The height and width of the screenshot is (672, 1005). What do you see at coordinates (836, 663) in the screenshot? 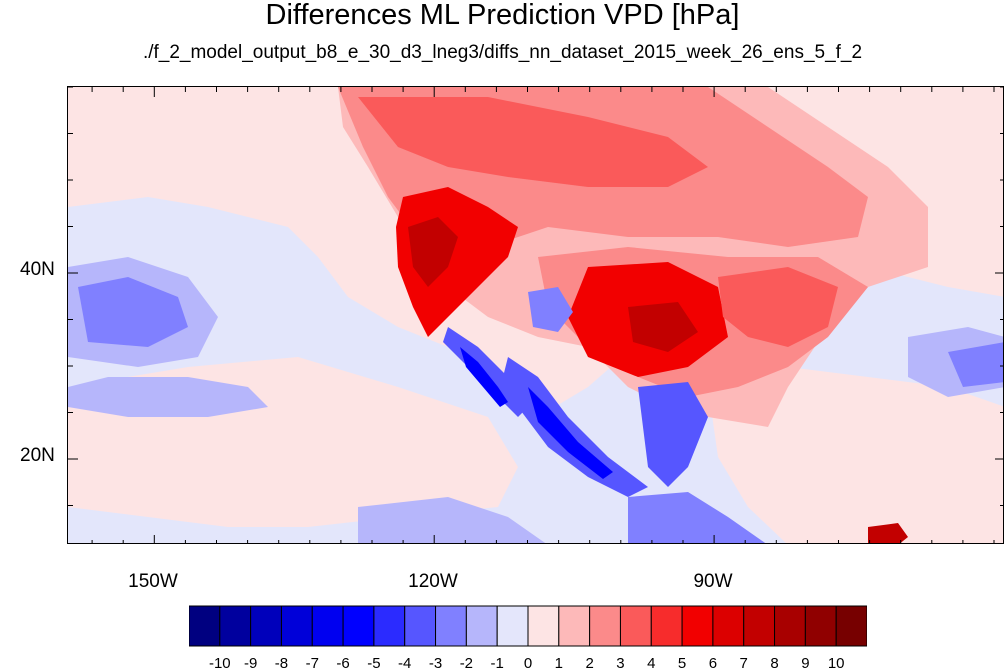
I see `colorbar-tick-label: 10` at bounding box center [836, 663].